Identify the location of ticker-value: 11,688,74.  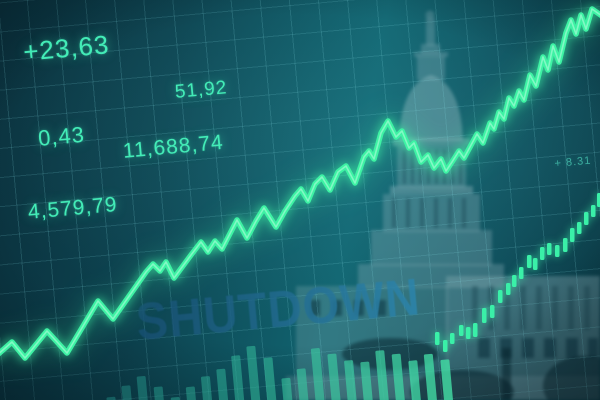
(173, 146).